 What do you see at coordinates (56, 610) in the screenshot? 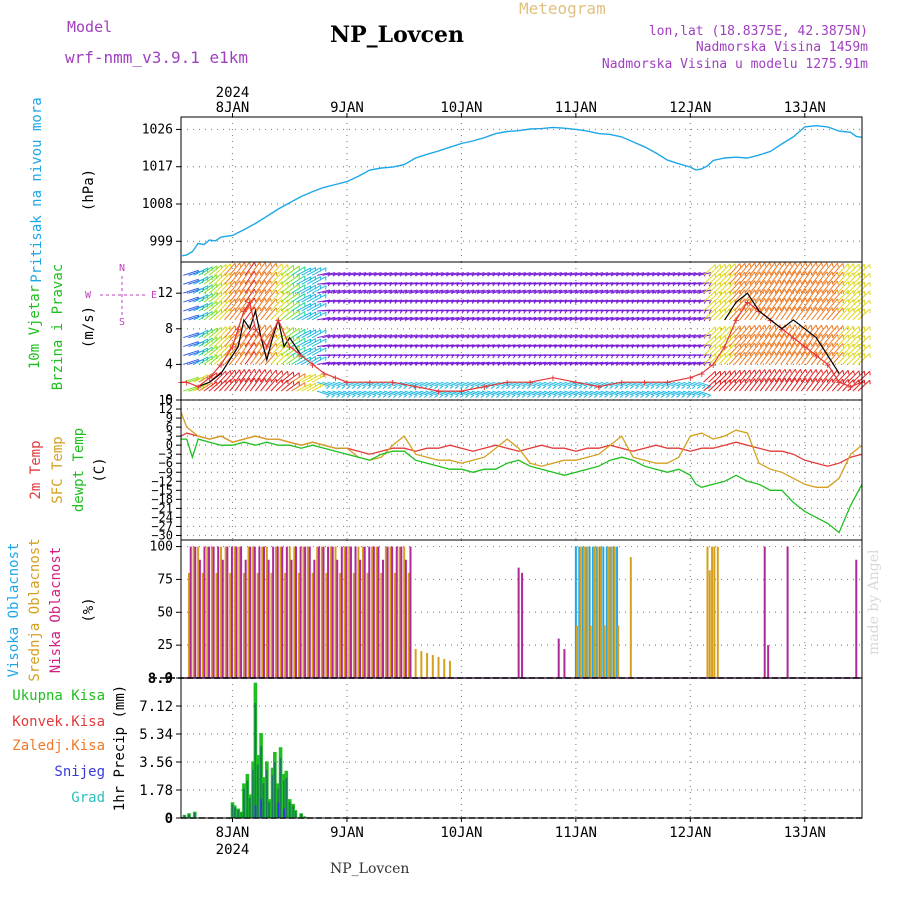
I see `cloud-ylabel-3: Niska Oblacnost` at bounding box center [56, 610].